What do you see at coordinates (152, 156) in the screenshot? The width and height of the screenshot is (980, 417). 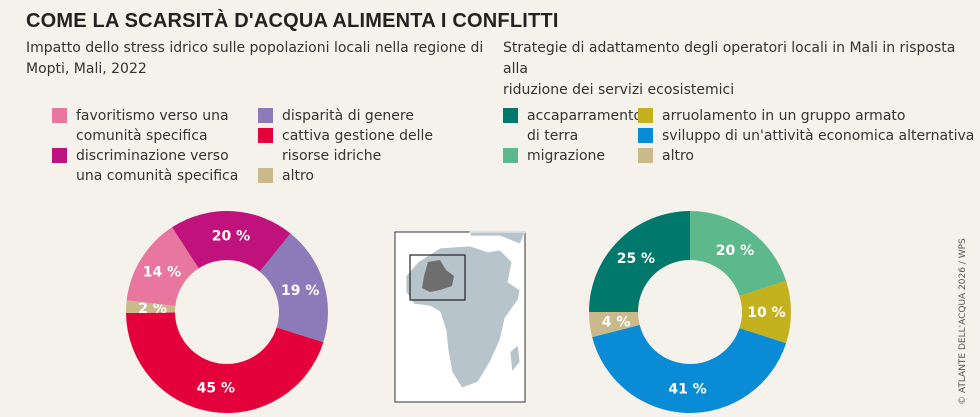 I see `legend-label: discriminazione verso` at bounding box center [152, 156].